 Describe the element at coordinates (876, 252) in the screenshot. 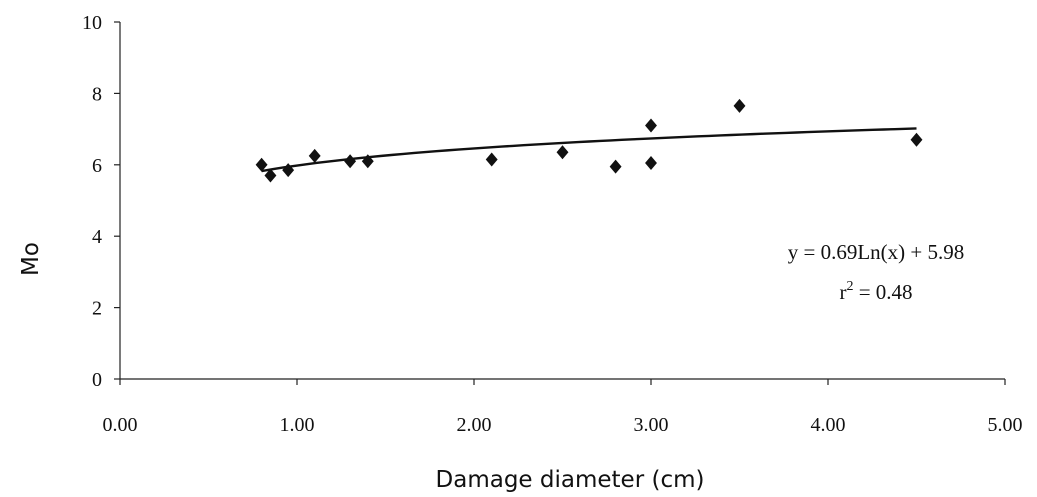

I see `equation-label: y = 0.69Ln(x) + 5.98` at that location.